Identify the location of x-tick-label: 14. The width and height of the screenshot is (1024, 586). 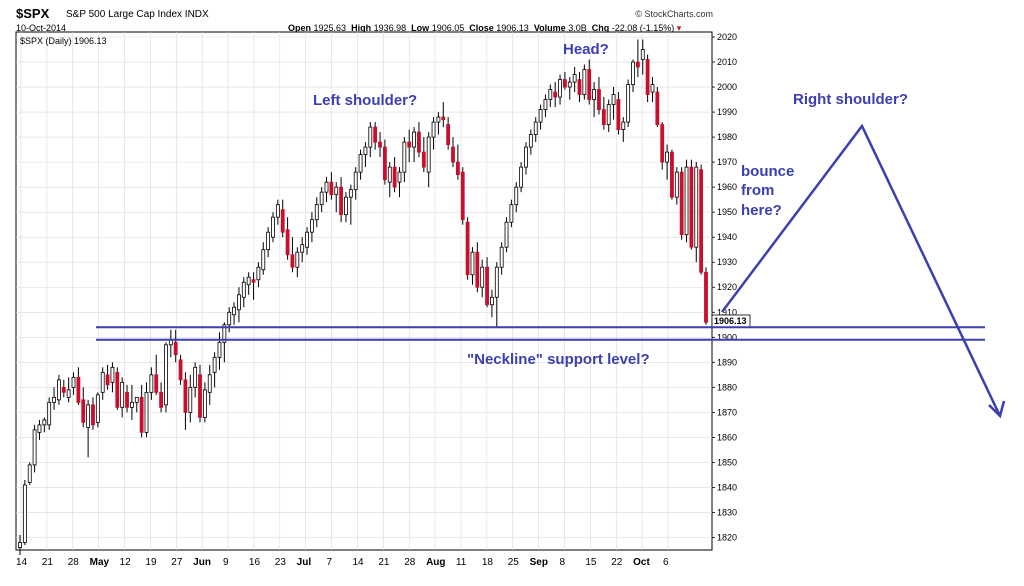
(22, 562).